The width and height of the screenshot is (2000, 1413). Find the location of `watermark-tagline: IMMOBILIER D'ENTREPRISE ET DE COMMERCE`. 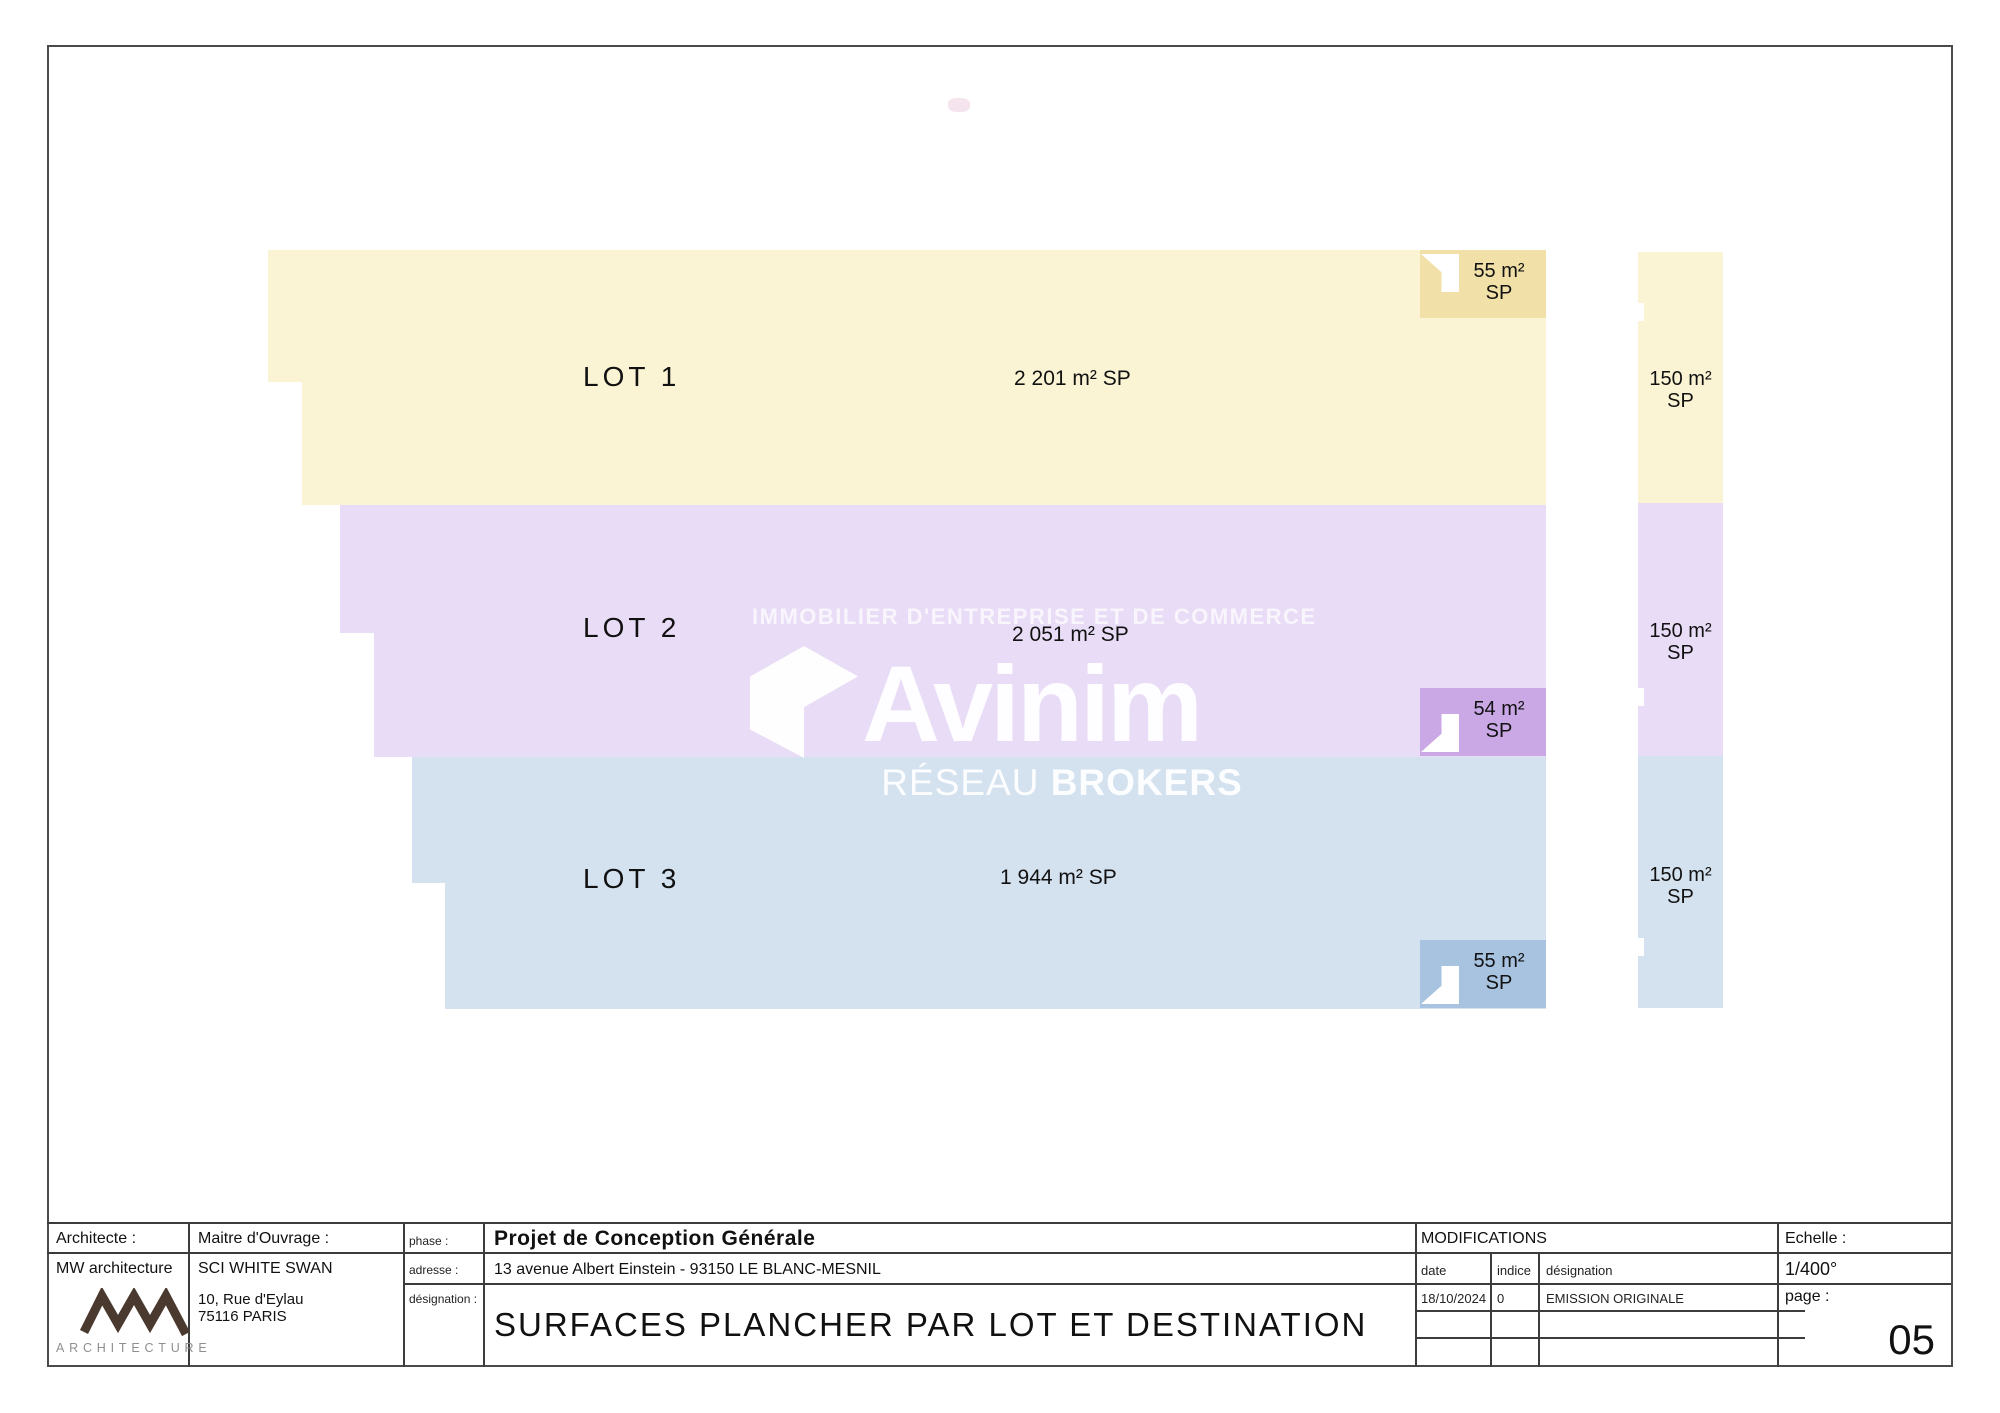

watermark-tagline: IMMOBILIER D'ENTREPRISE ET DE COMMERCE is located at coordinates (1034, 616).